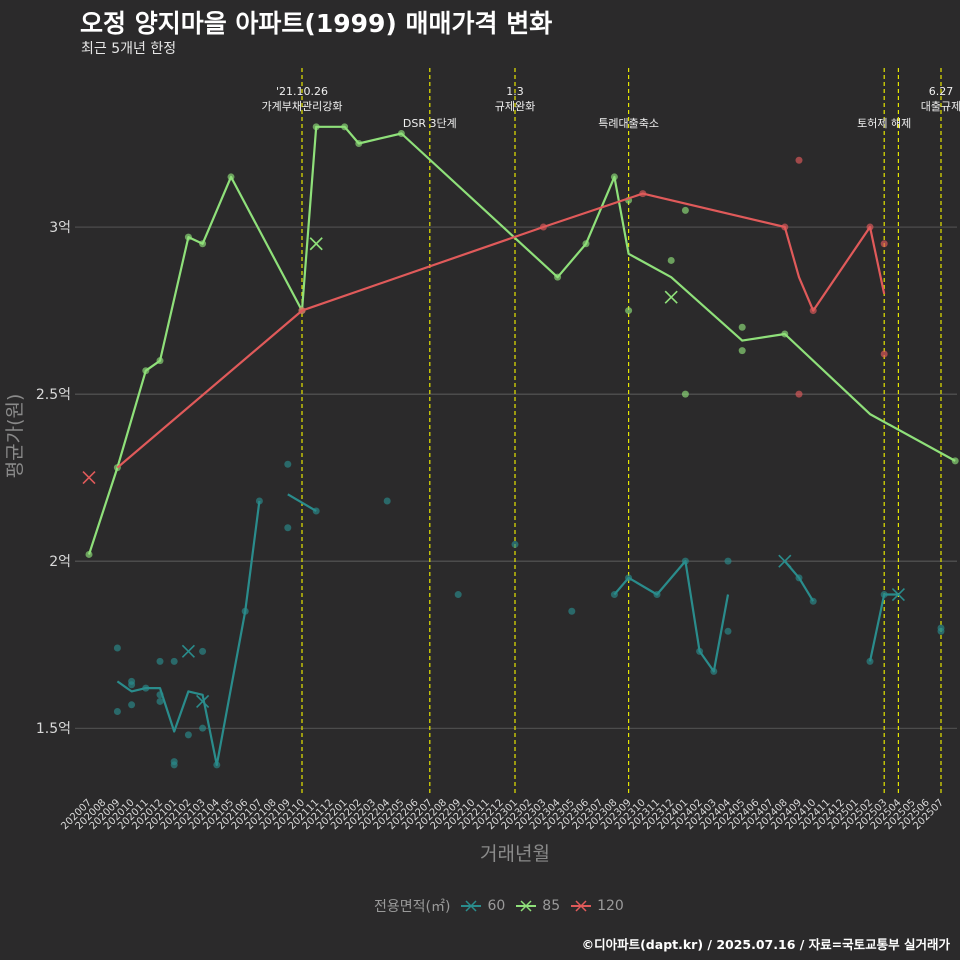 The height and width of the screenshot is (960, 960). Describe the element at coordinates (610, 906) in the screenshot. I see `legend-label-120: 120` at that location.